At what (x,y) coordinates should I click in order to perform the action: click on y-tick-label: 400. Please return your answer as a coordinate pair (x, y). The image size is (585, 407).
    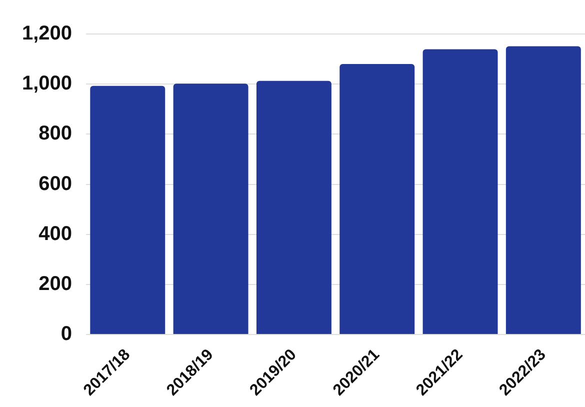
    Looking at the image, I should click on (55, 233).